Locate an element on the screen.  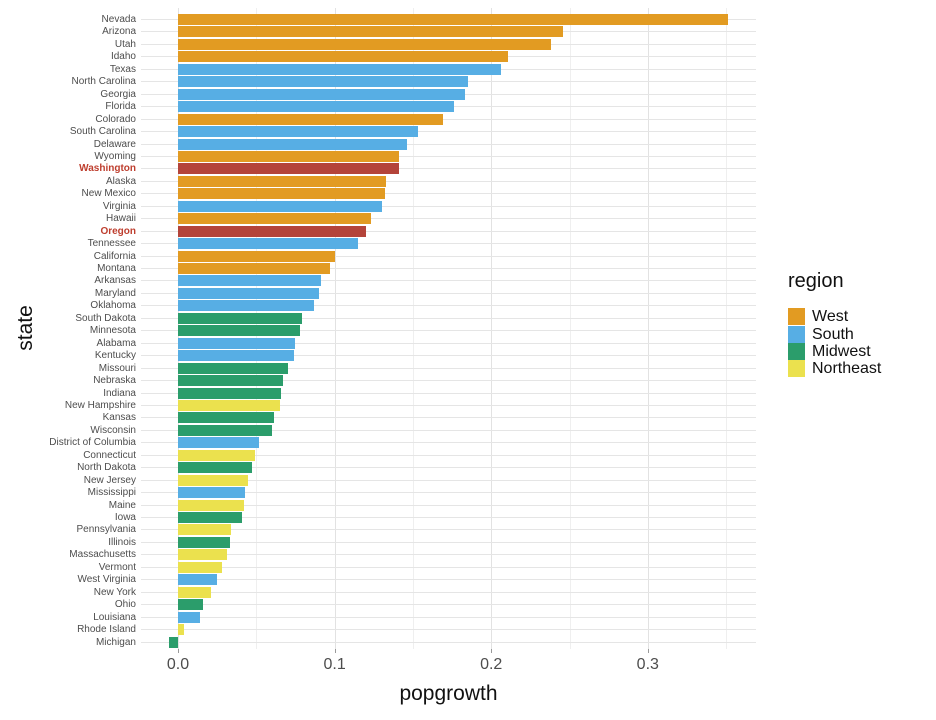
legend-item: Northeast is located at coordinates (835, 369).